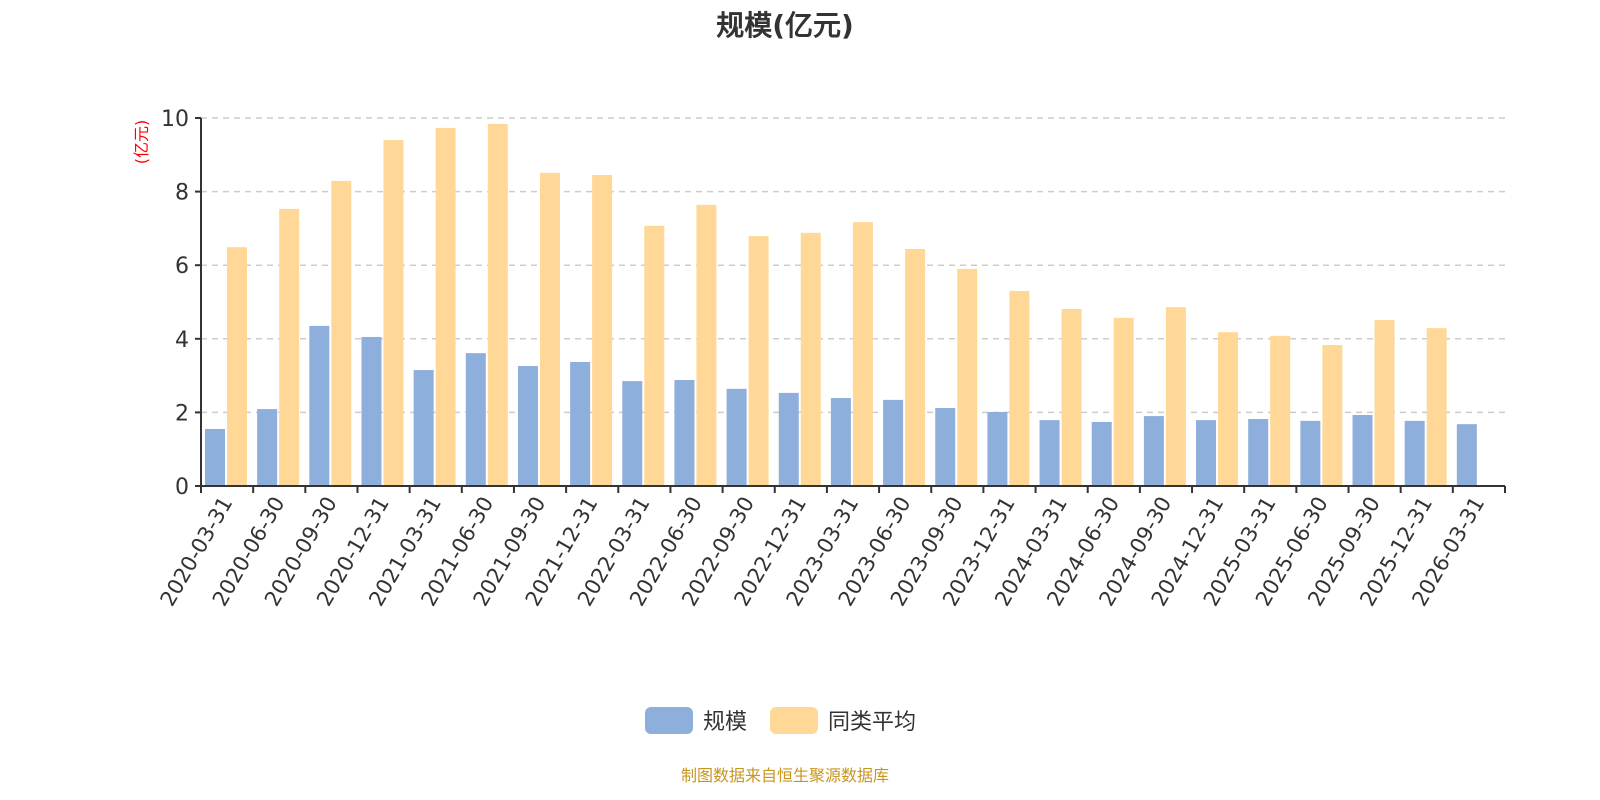 The width and height of the screenshot is (1600, 800). What do you see at coordinates (182, 487) in the screenshot?
I see `y-tick-label: 0` at bounding box center [182, 487].